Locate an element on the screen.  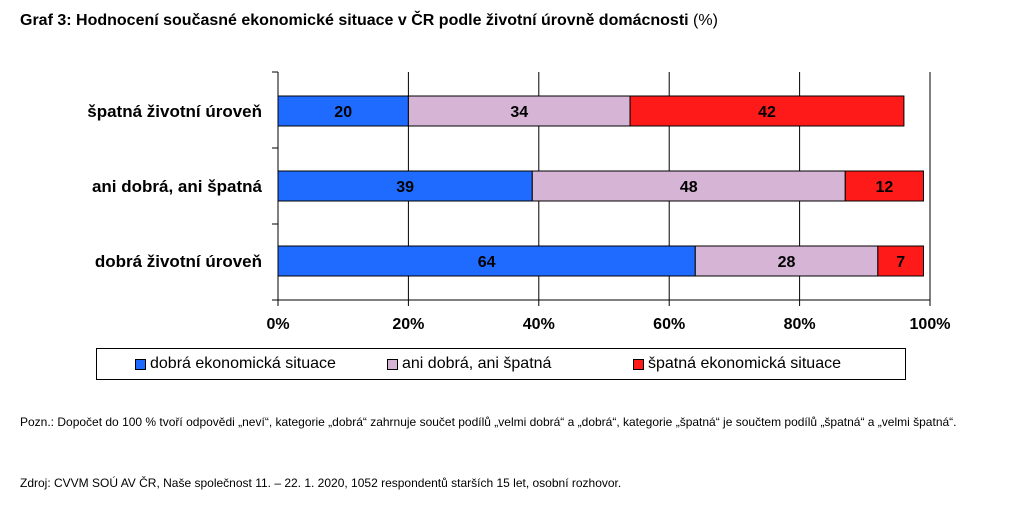
data-label: 34 is located at coordinates (519, 112).